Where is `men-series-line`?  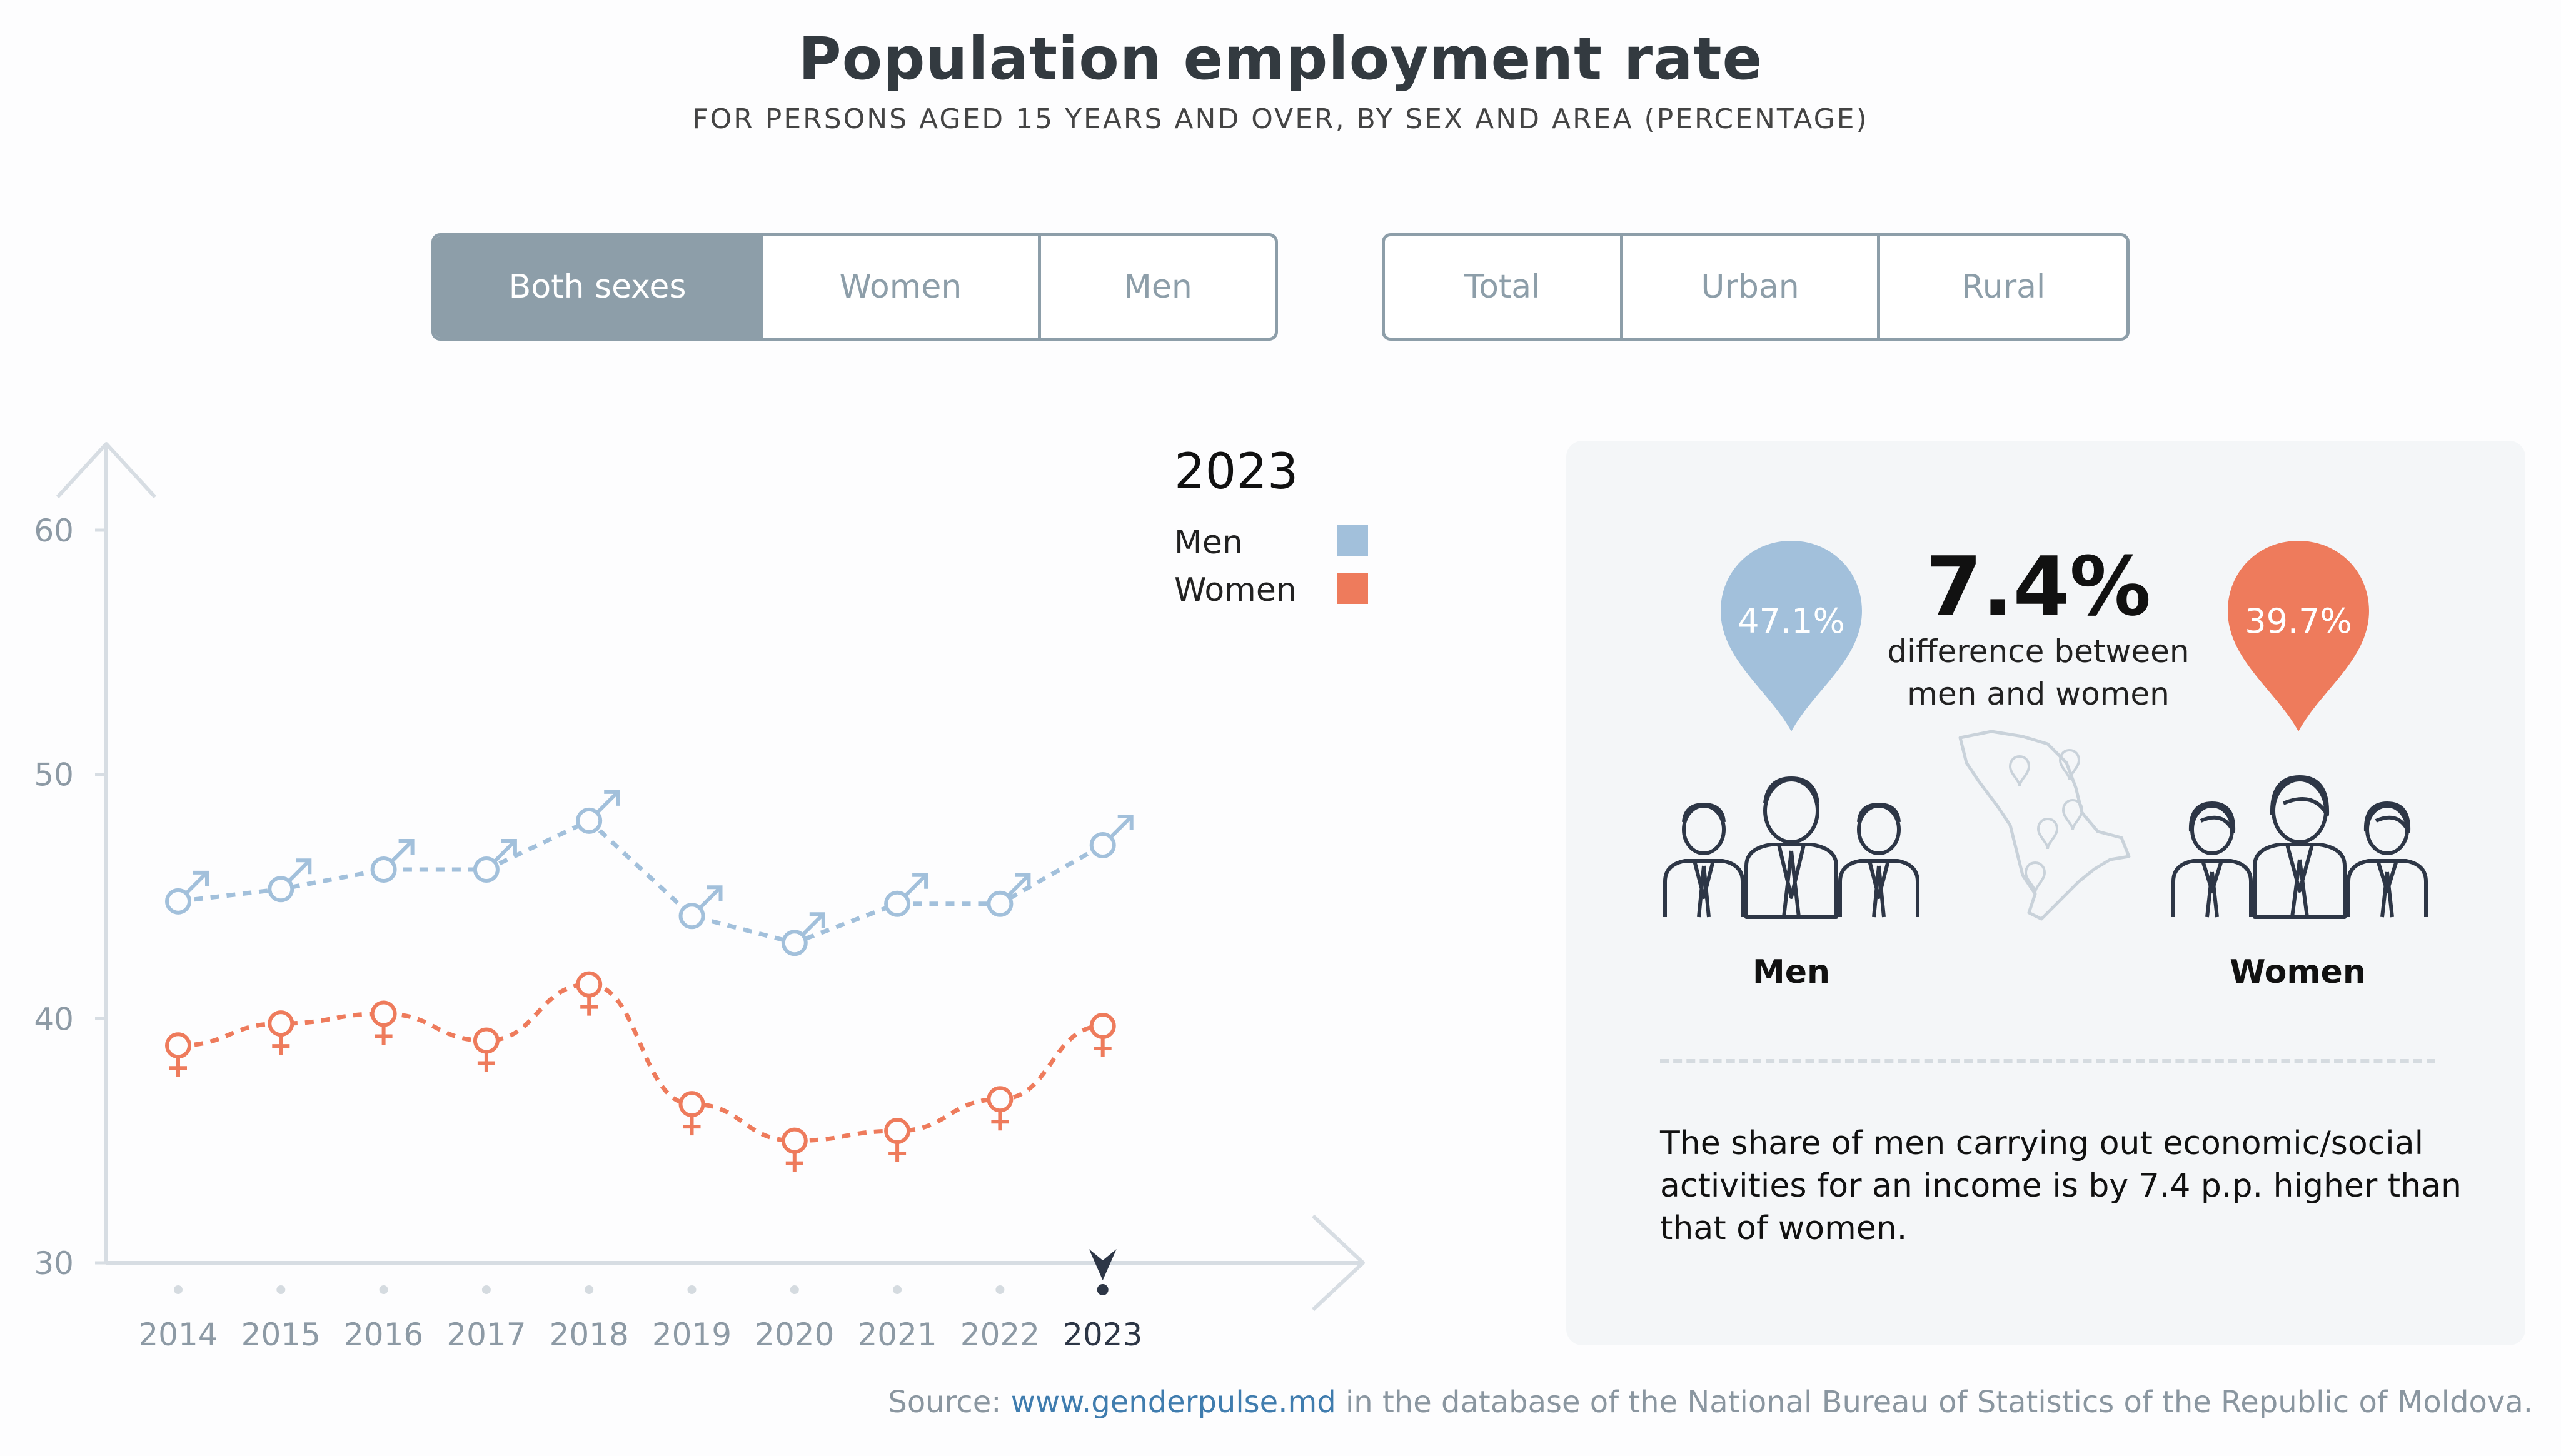 men-series-line is located at coordinates (641, 881).